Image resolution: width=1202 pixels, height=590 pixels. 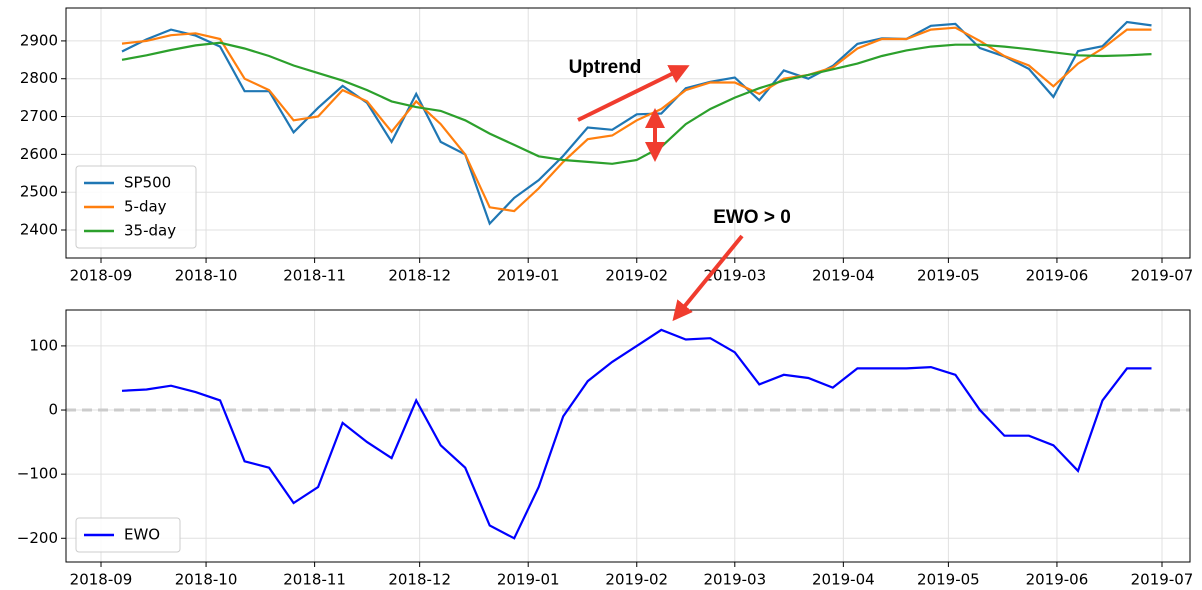 What do you see at coordinates (39, 154) in the screenshot?
I see `y-tick-label: 2600` at bounding box center [39, 154].